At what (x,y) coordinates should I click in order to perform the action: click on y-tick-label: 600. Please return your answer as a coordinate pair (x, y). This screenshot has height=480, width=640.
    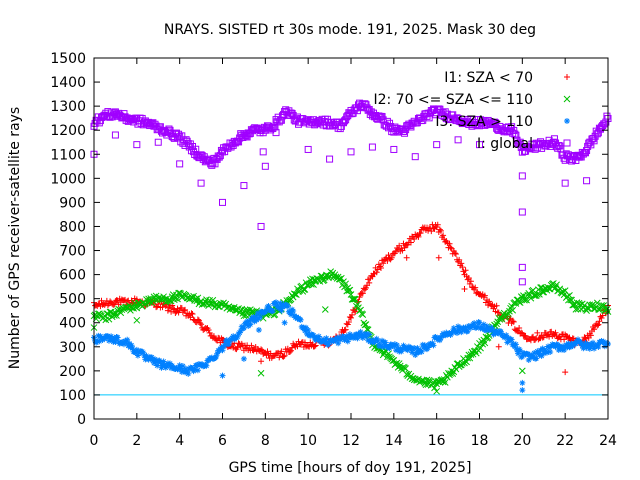
    Looking at the image, I should click on (72, 276).